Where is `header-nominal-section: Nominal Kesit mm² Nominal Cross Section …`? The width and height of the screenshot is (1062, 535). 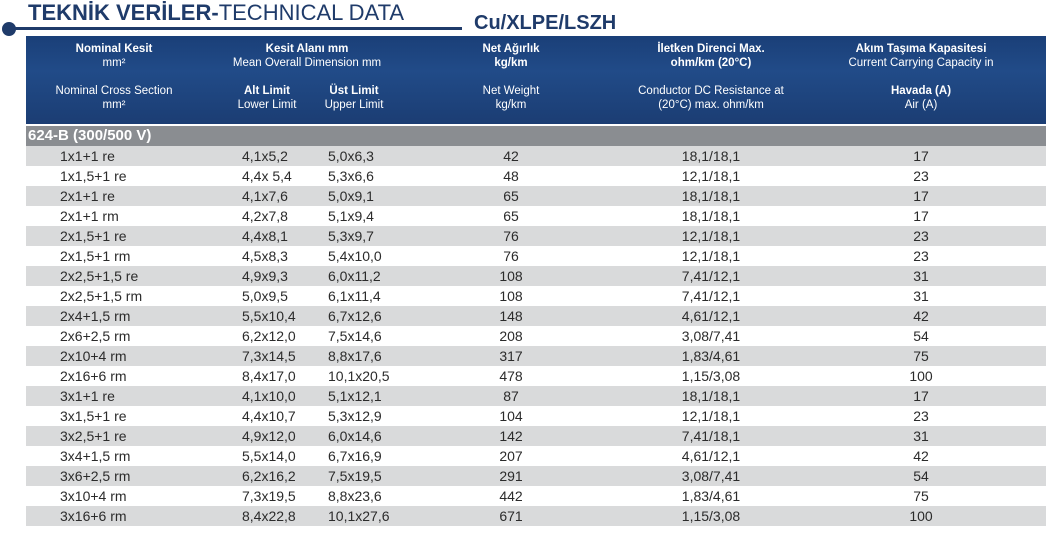
header-nominal-section: Nominal Kesit mm² Nominal Cross Section … is located at coordinates (114, 77).